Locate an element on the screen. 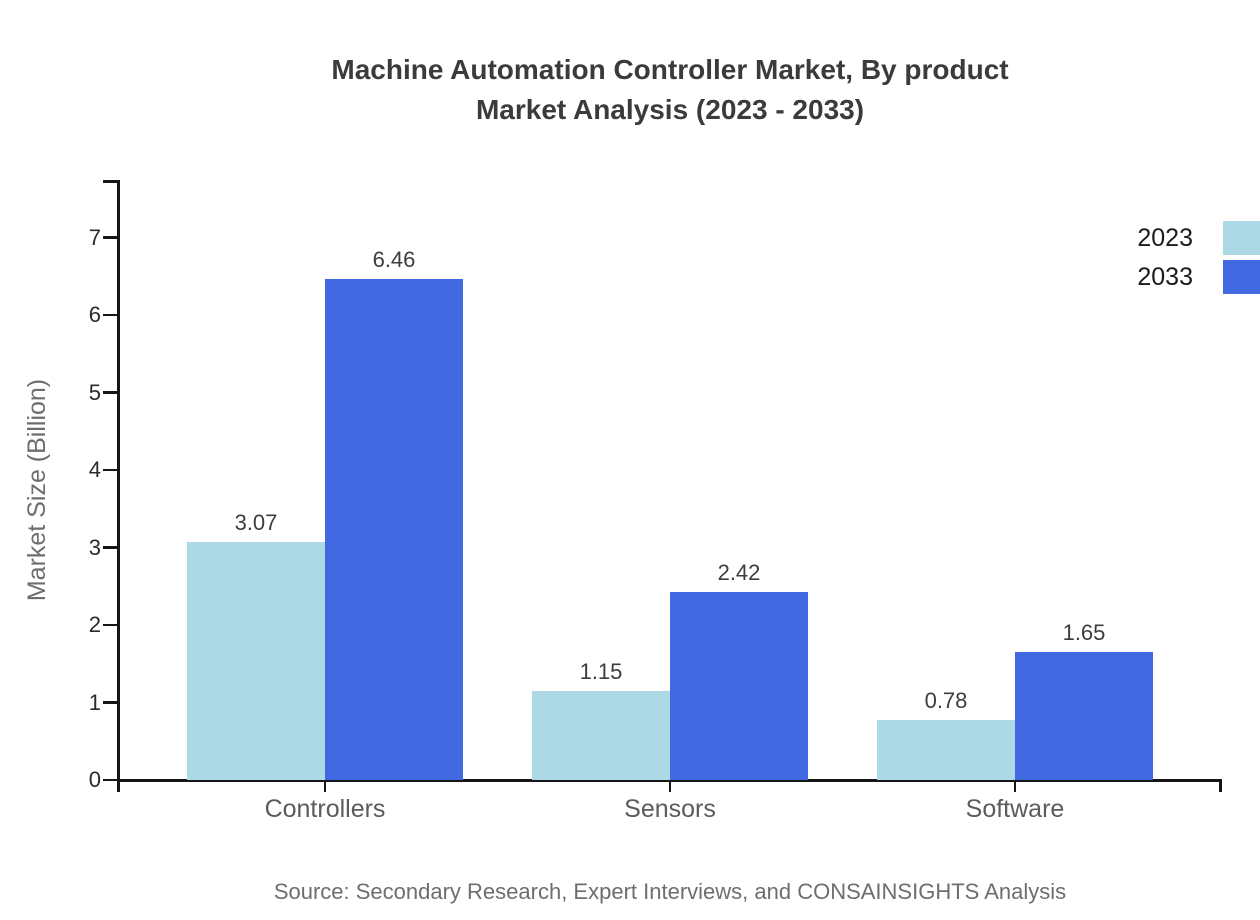 Image resolution: width=1260 pixels, height=920 pixels. x-category-label: Sensors is located at coordinates (670, 809).